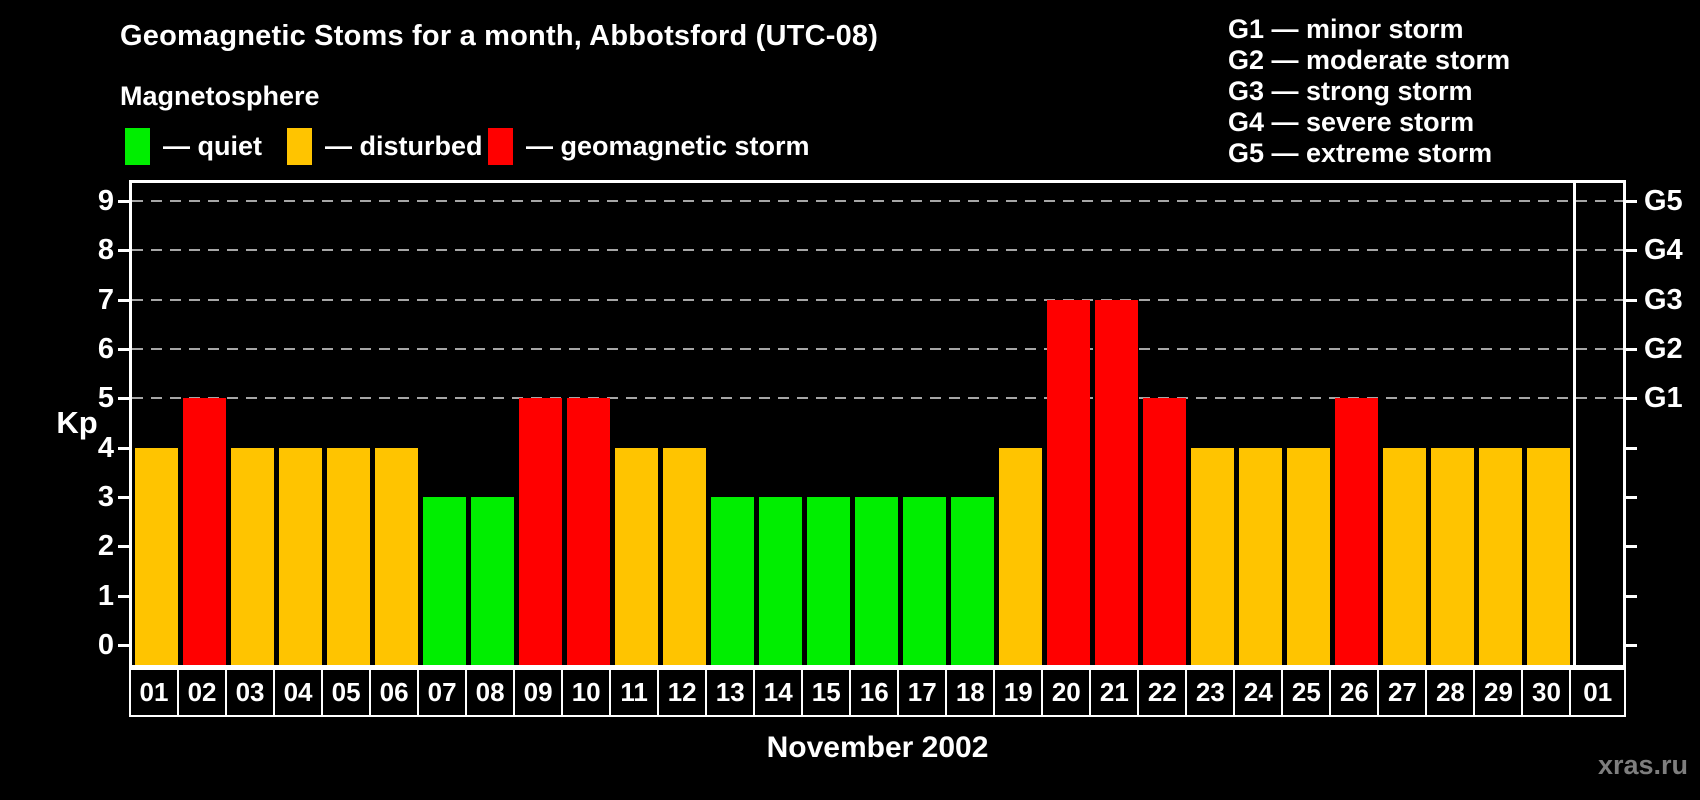  I want to click on legend-label-quiet: — quiet, so click(212, 146).